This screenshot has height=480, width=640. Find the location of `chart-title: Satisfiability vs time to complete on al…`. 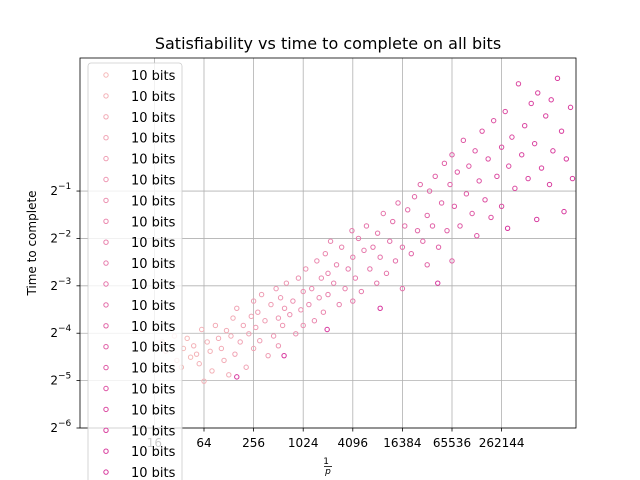

chart-title: Satisfiability vs time to complete on al… is located at coordinates (328, 43).